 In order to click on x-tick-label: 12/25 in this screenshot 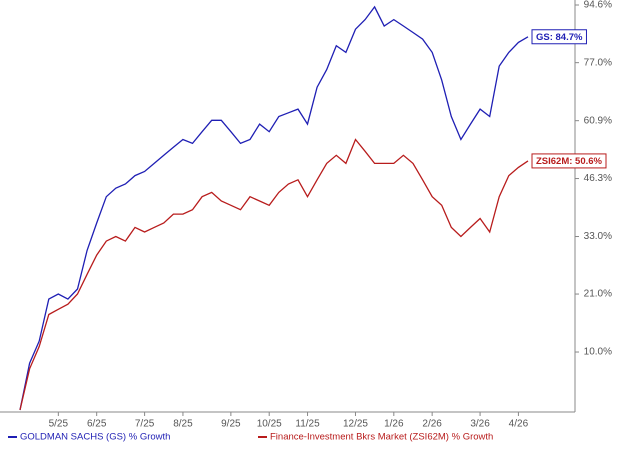, I will do `click(355, 424)`.